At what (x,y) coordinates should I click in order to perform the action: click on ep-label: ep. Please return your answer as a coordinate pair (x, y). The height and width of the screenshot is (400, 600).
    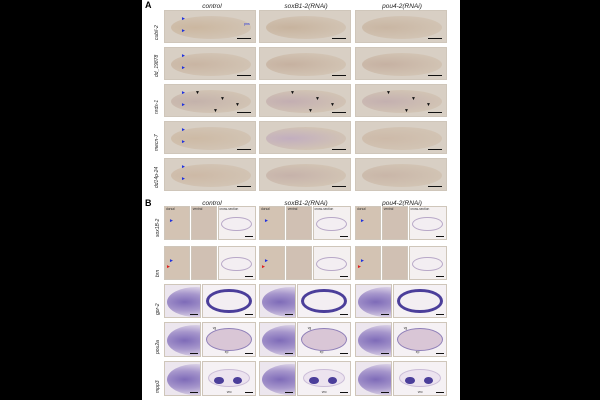
    Looking at the image, I should click on (226, 352).